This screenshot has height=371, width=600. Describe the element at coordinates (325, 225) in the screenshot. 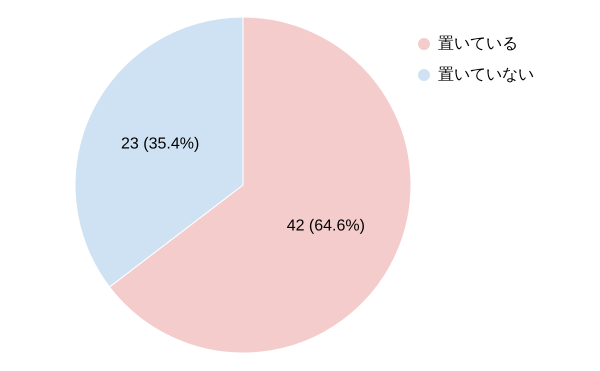

I see `data-label: 42 (64.6%)` at that location.